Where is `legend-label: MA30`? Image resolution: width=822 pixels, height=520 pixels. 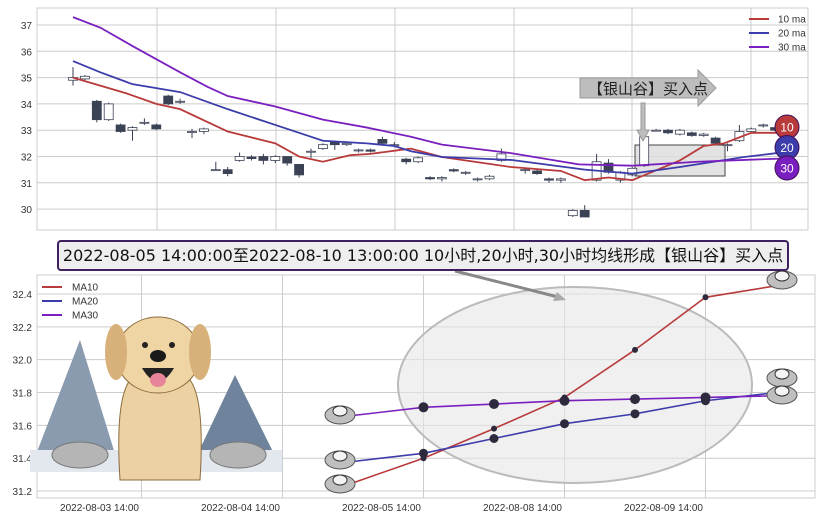
legend-label: MA30 is located at coordinates (85, 316).